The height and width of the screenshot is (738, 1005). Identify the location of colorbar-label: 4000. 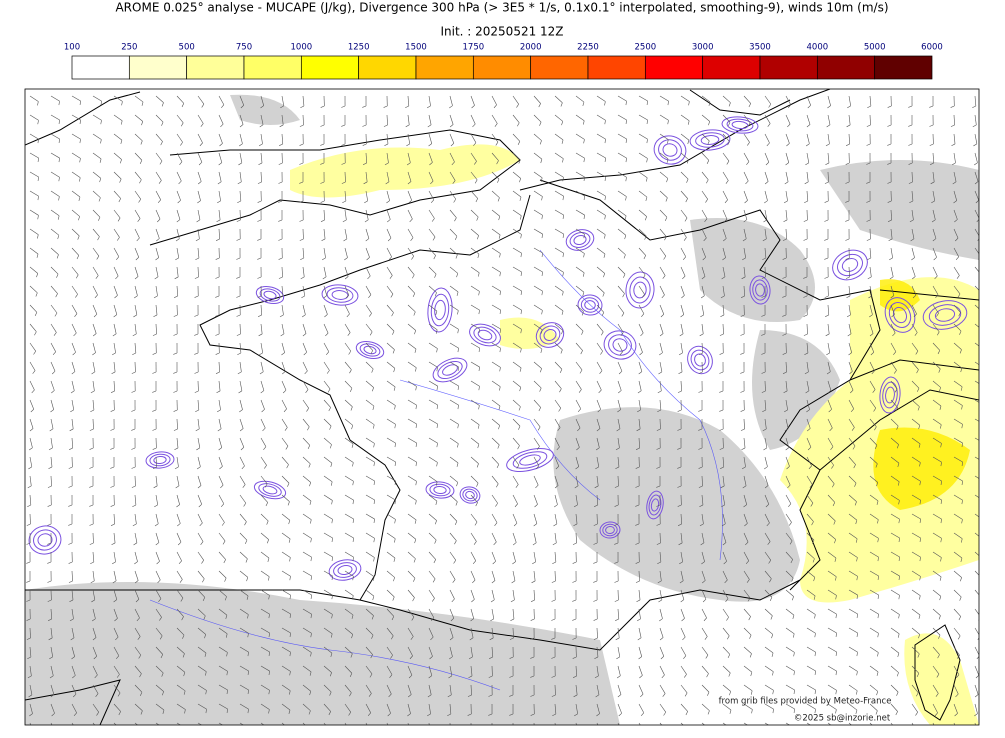
(818, 48).